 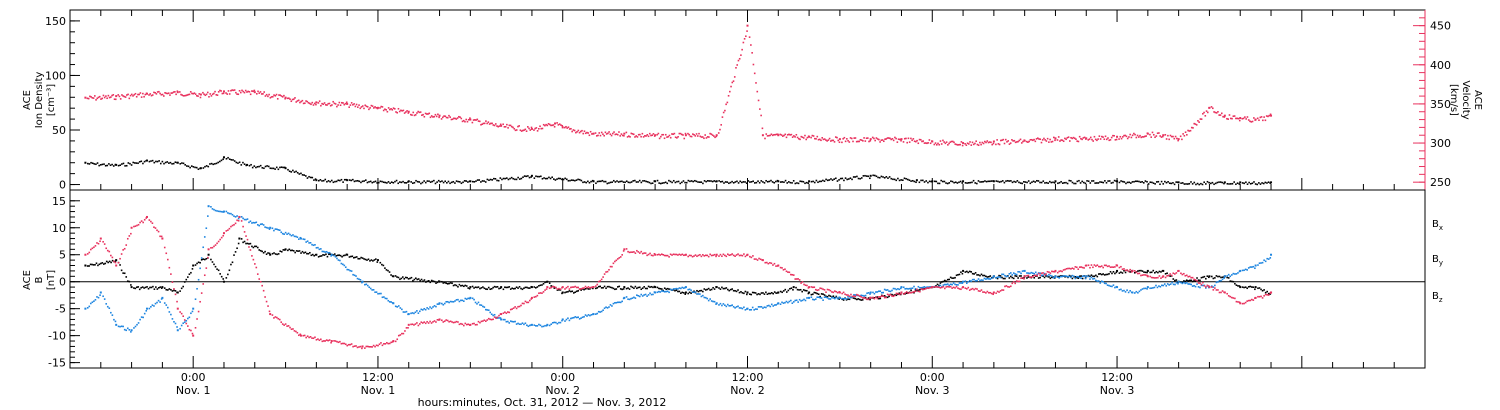 What do you see at coordinates (839, 292) in the screenshot?
I see `bz-series-point` at bounding box center [839, 292].